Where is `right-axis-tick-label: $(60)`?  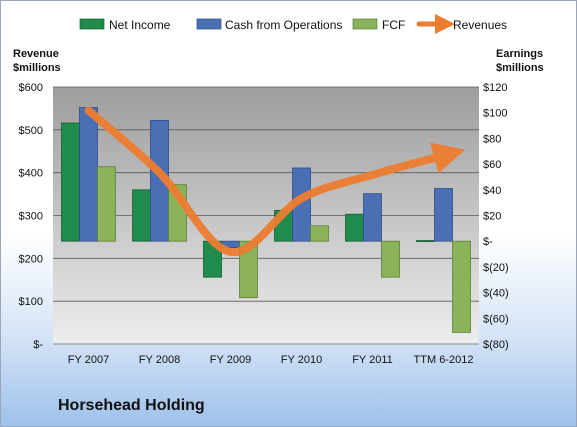 right-axis-tick-label: $(60) is located at coordinates (496, 319).